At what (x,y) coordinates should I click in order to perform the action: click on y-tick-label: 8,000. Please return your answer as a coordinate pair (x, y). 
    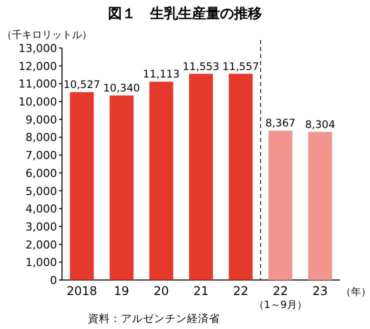
    Looking at the image, I should click on (41, 137).